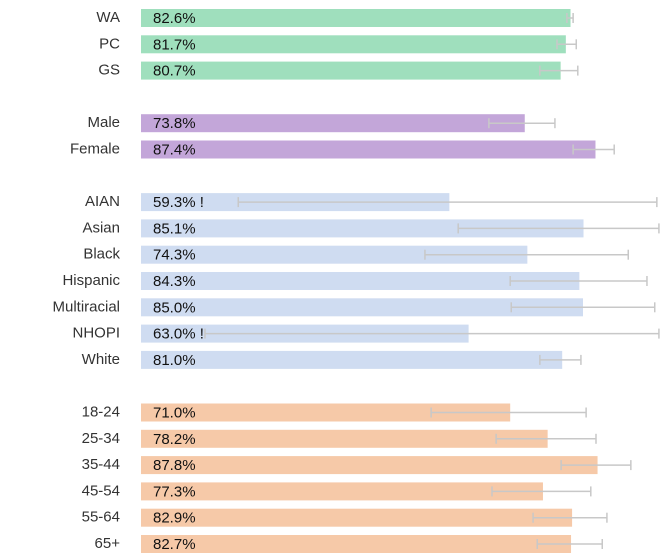 The width and height of the screenshot is (669, 558). Describe the element at coordinates (174, 439) in the screenshot. I see `data-label: 78.2%` at that location.